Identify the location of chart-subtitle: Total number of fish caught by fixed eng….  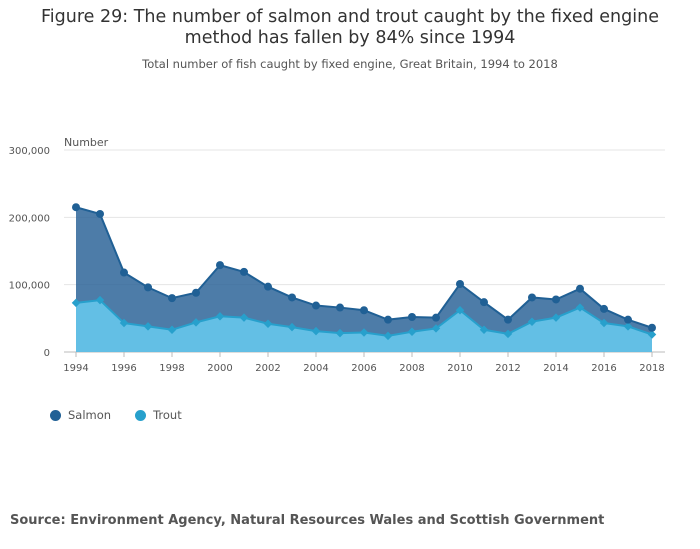
(350, 64).